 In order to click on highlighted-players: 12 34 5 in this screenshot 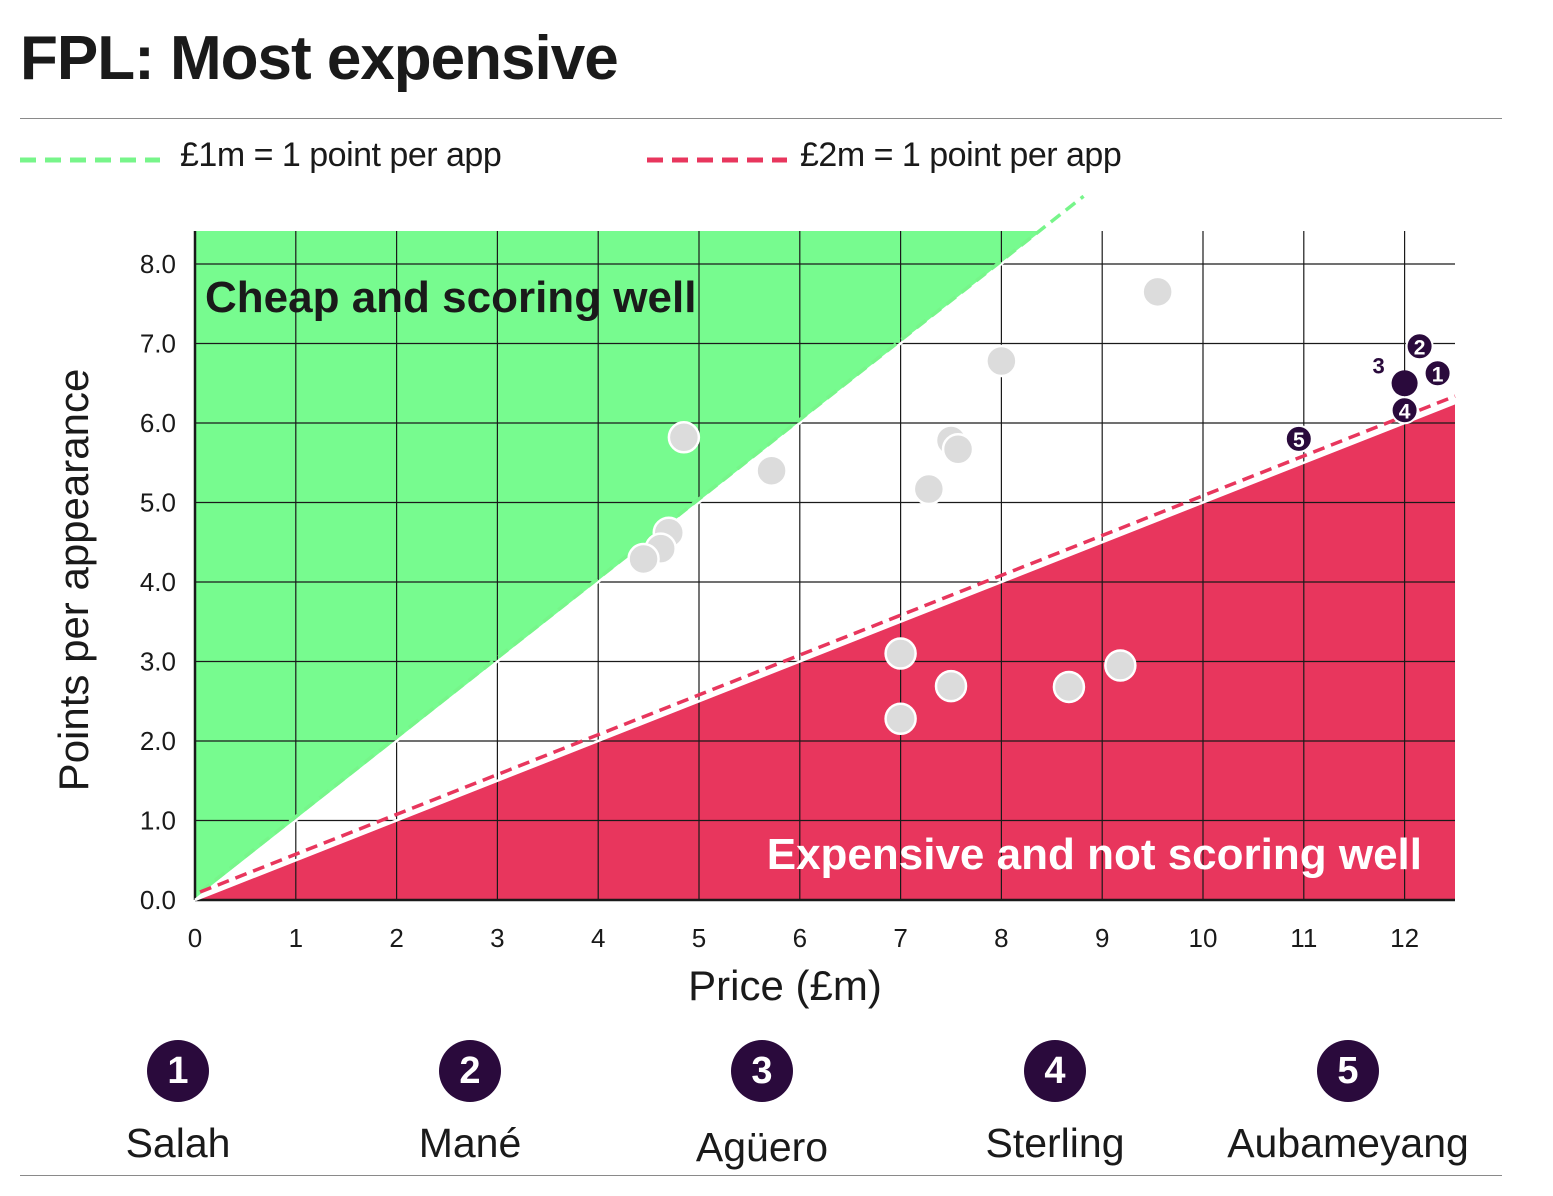, I will do `click(1368, 392)`.